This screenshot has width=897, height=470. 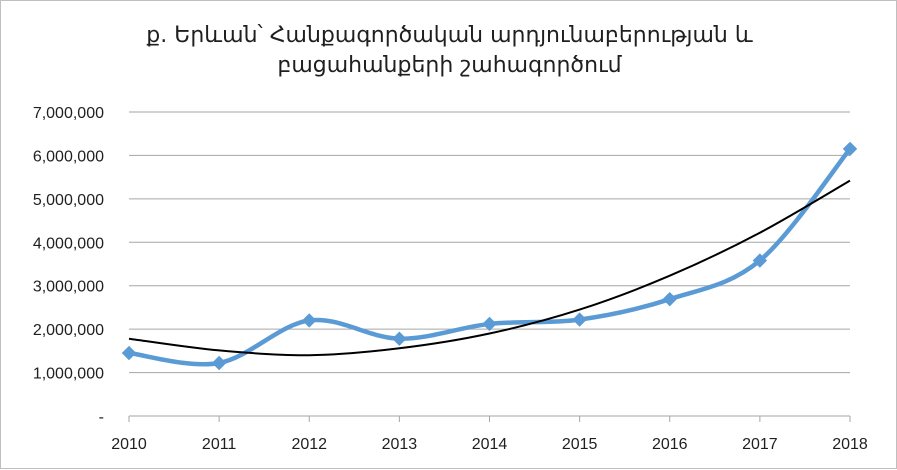 I want to click on x-tick-label: 2018, so click(x=850, y=444).